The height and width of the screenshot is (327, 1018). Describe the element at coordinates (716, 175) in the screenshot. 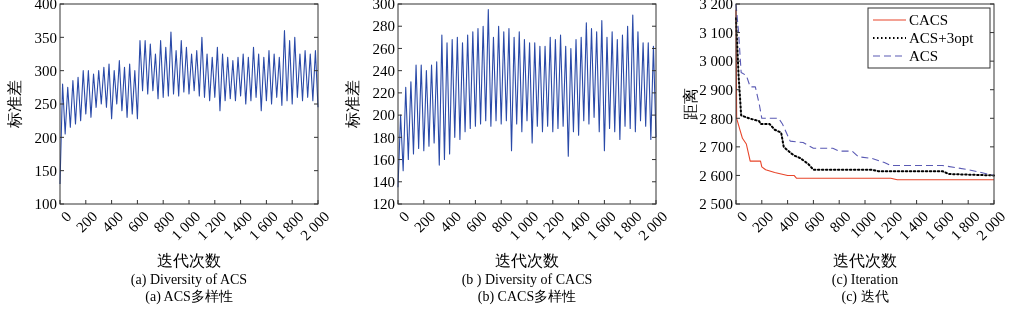

I see `y-tick-label: 2 600` at that location.